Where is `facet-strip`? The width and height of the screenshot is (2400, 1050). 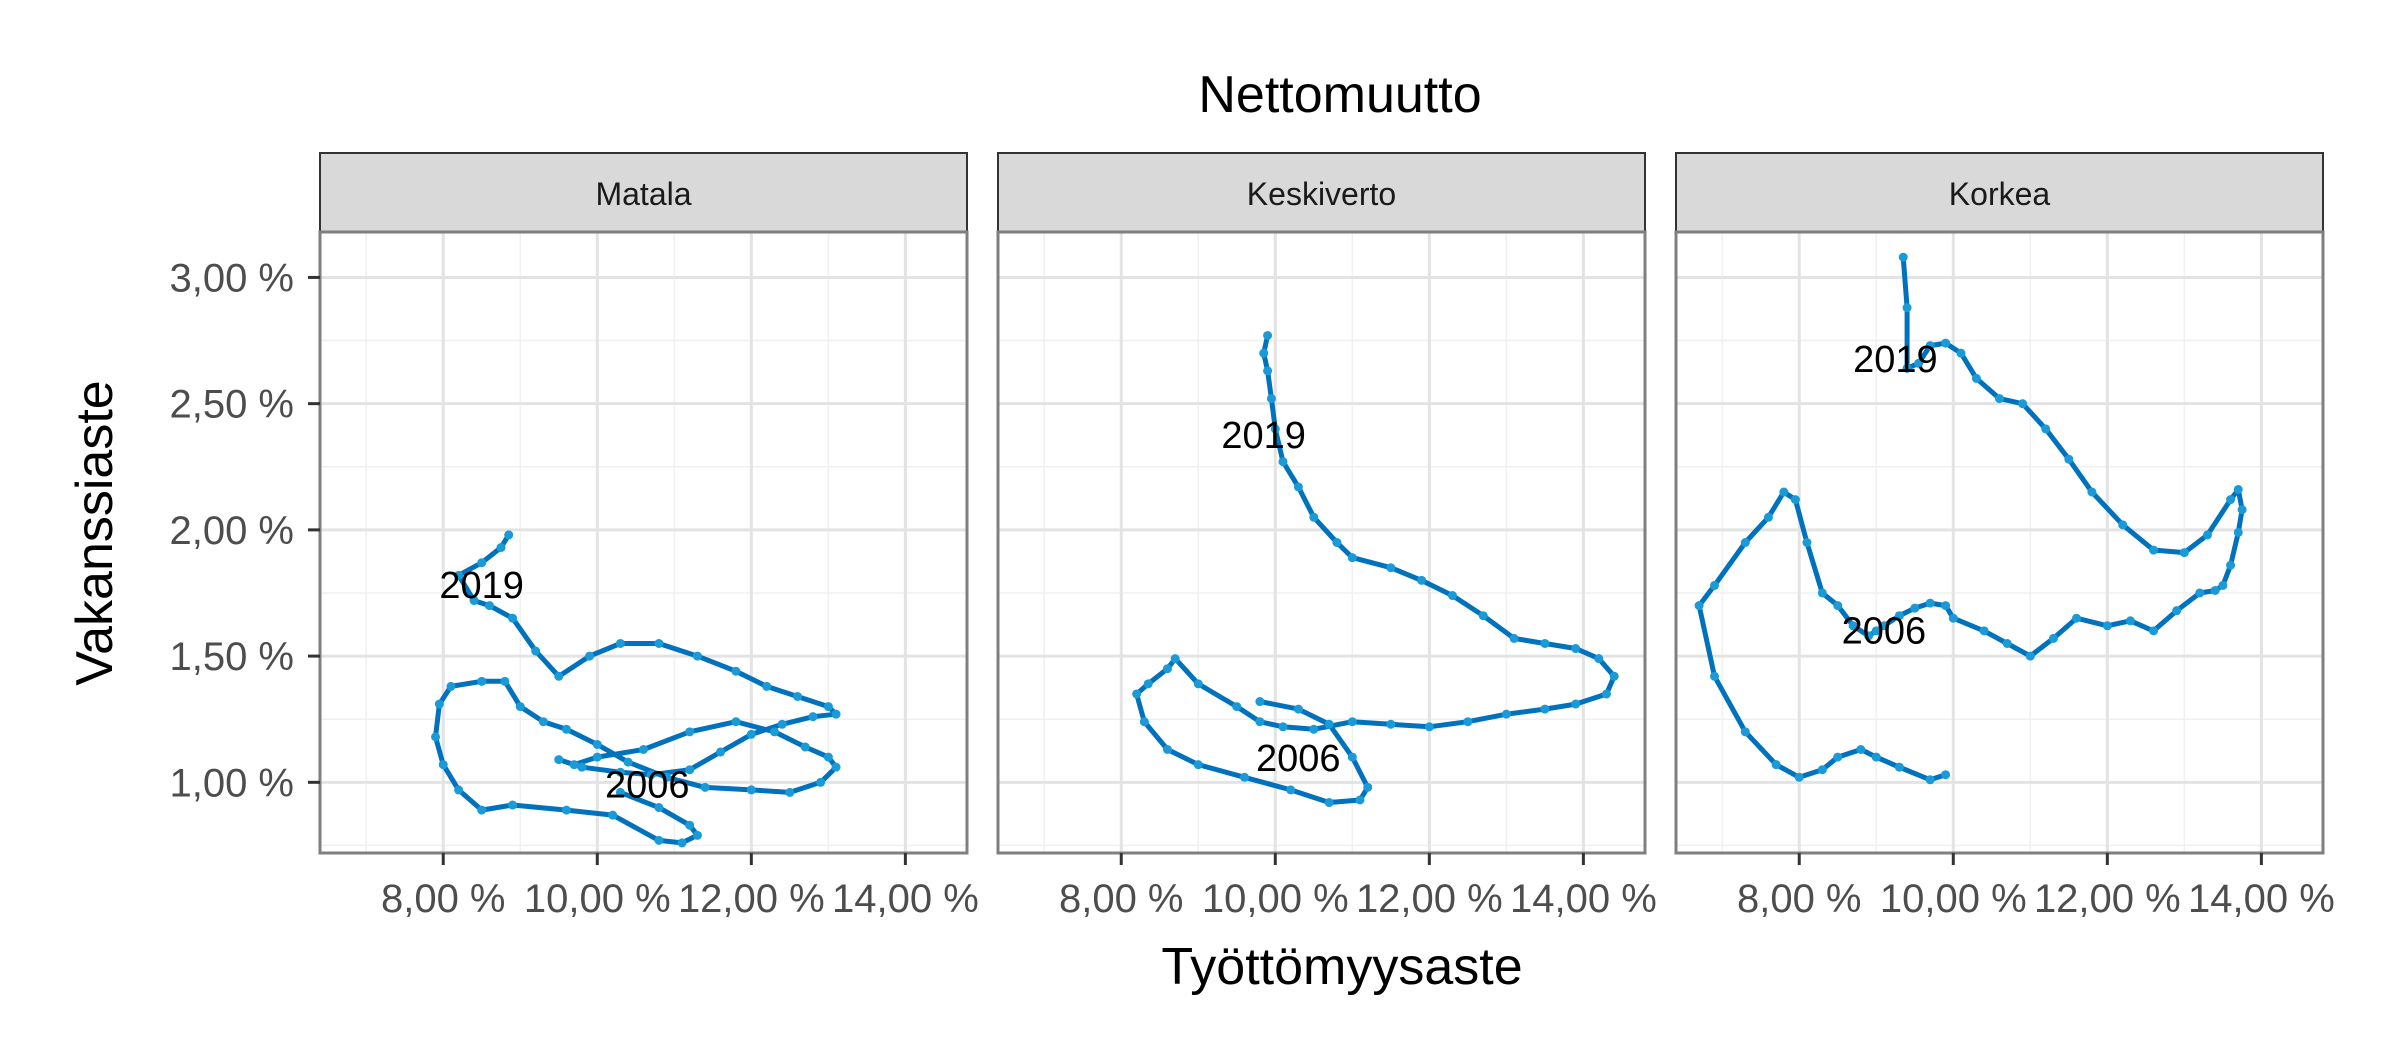
facet-strip is located at coordinates (1999, 192).